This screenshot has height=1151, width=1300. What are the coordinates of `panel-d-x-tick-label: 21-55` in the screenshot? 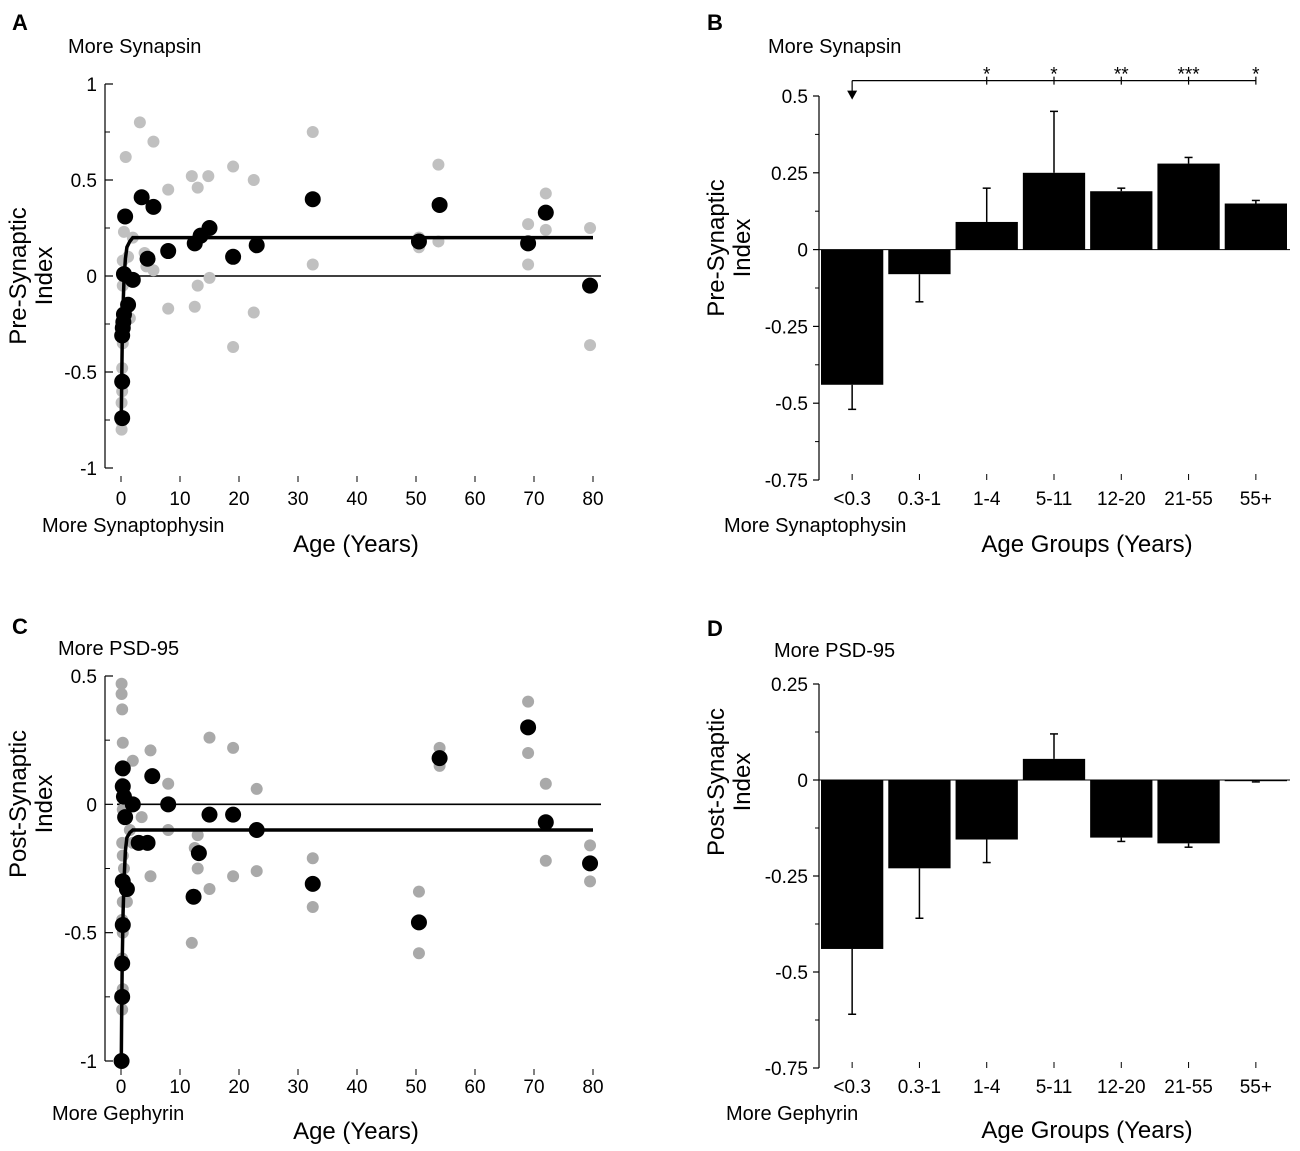 It's located at (1188, 1087).